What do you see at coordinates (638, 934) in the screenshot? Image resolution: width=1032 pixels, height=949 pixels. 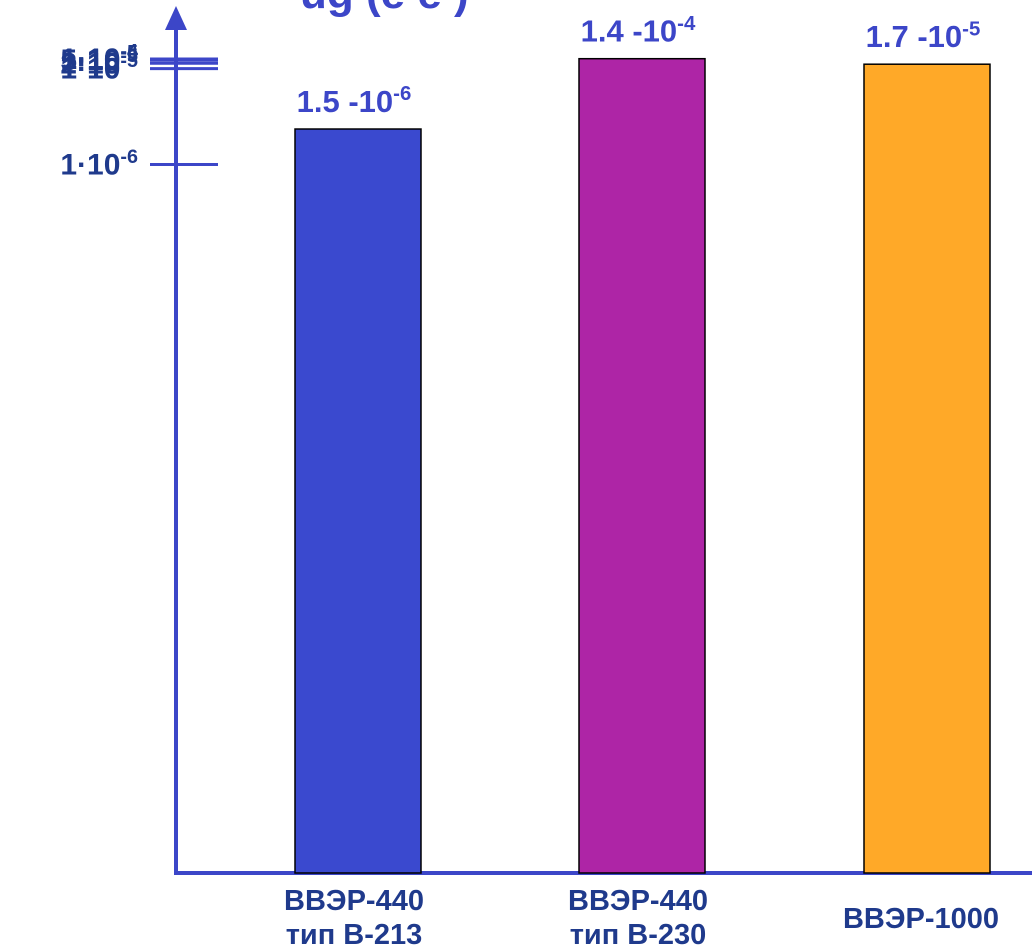 I see `category-label-1-line2: тип В-230` at bounding box center [638, 934].